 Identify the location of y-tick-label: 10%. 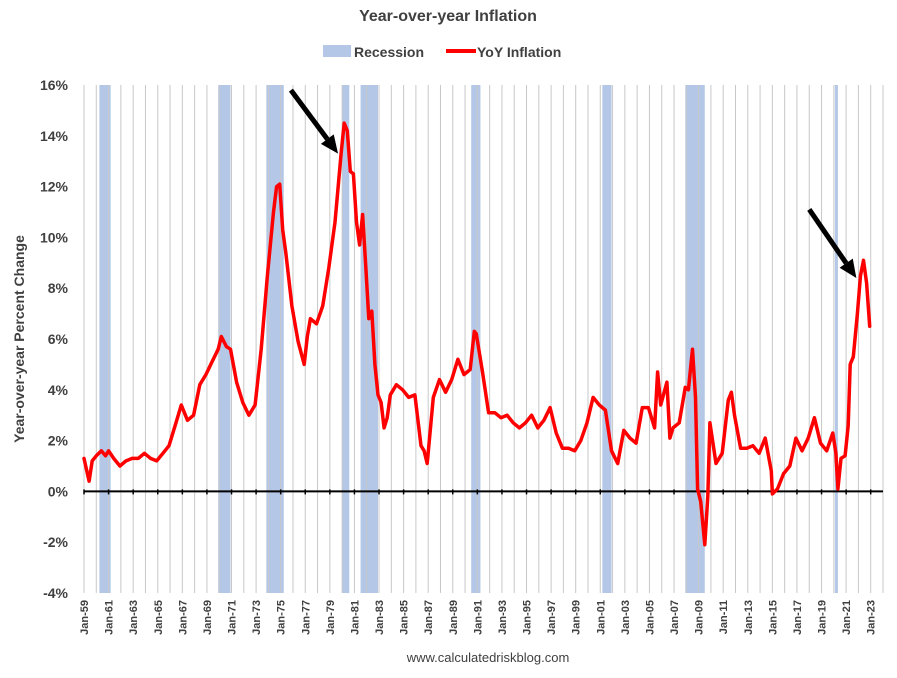
(54, 237).